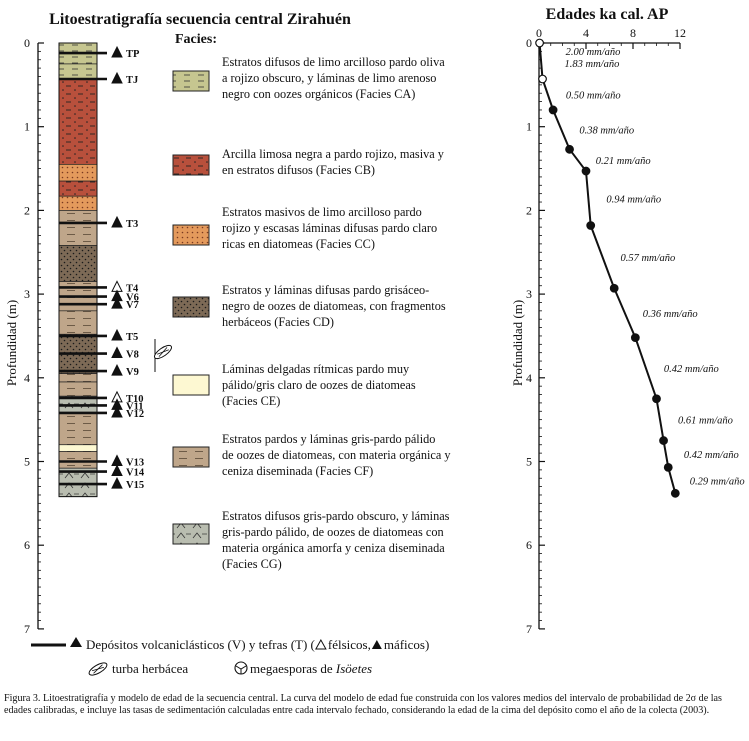 This screenshot has width=749, height=741. Describe the element at coordinates (132, 224) in the screenshot. I see `tephra-label: T3` at that location.